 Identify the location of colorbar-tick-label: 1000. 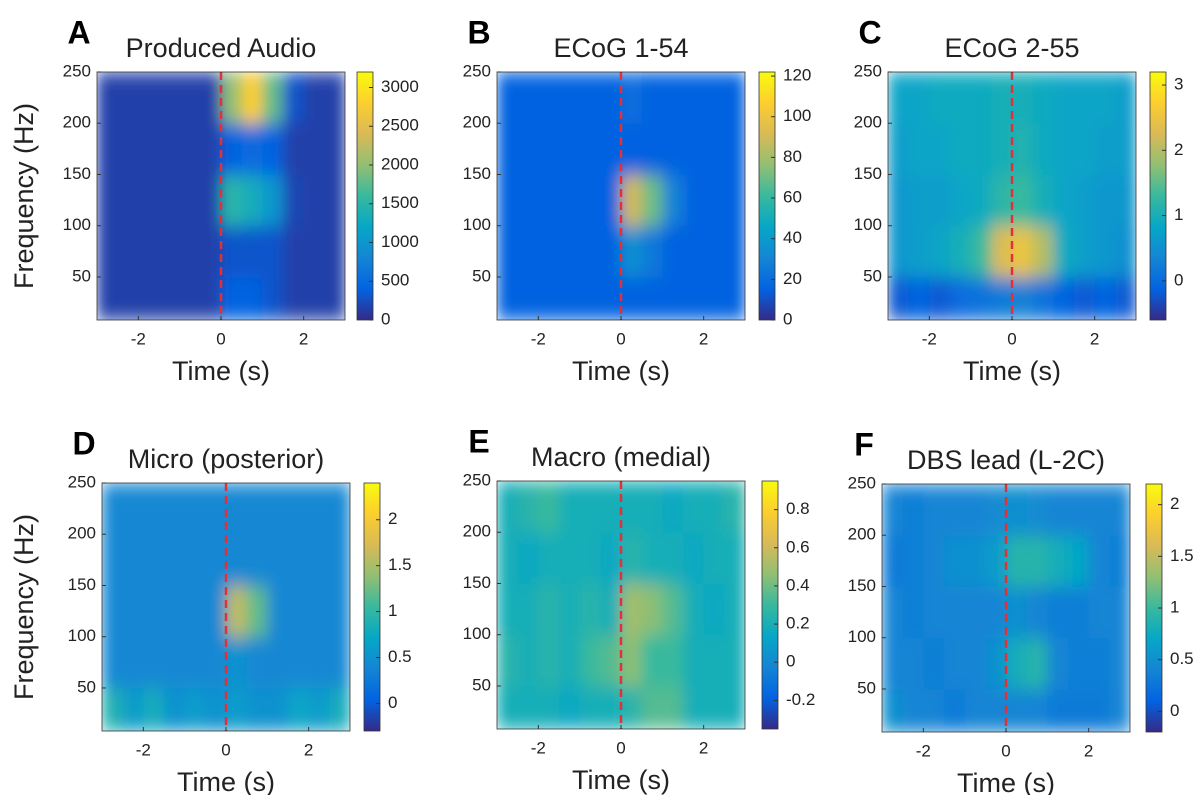
(400, 241).